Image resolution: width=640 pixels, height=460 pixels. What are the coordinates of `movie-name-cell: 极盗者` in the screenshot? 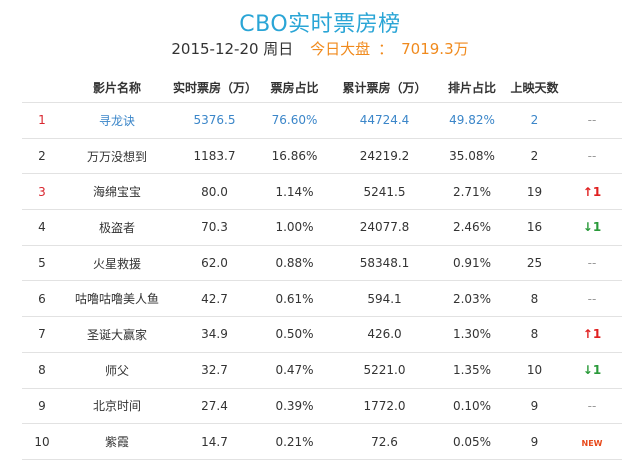 It's located at (117, 227).